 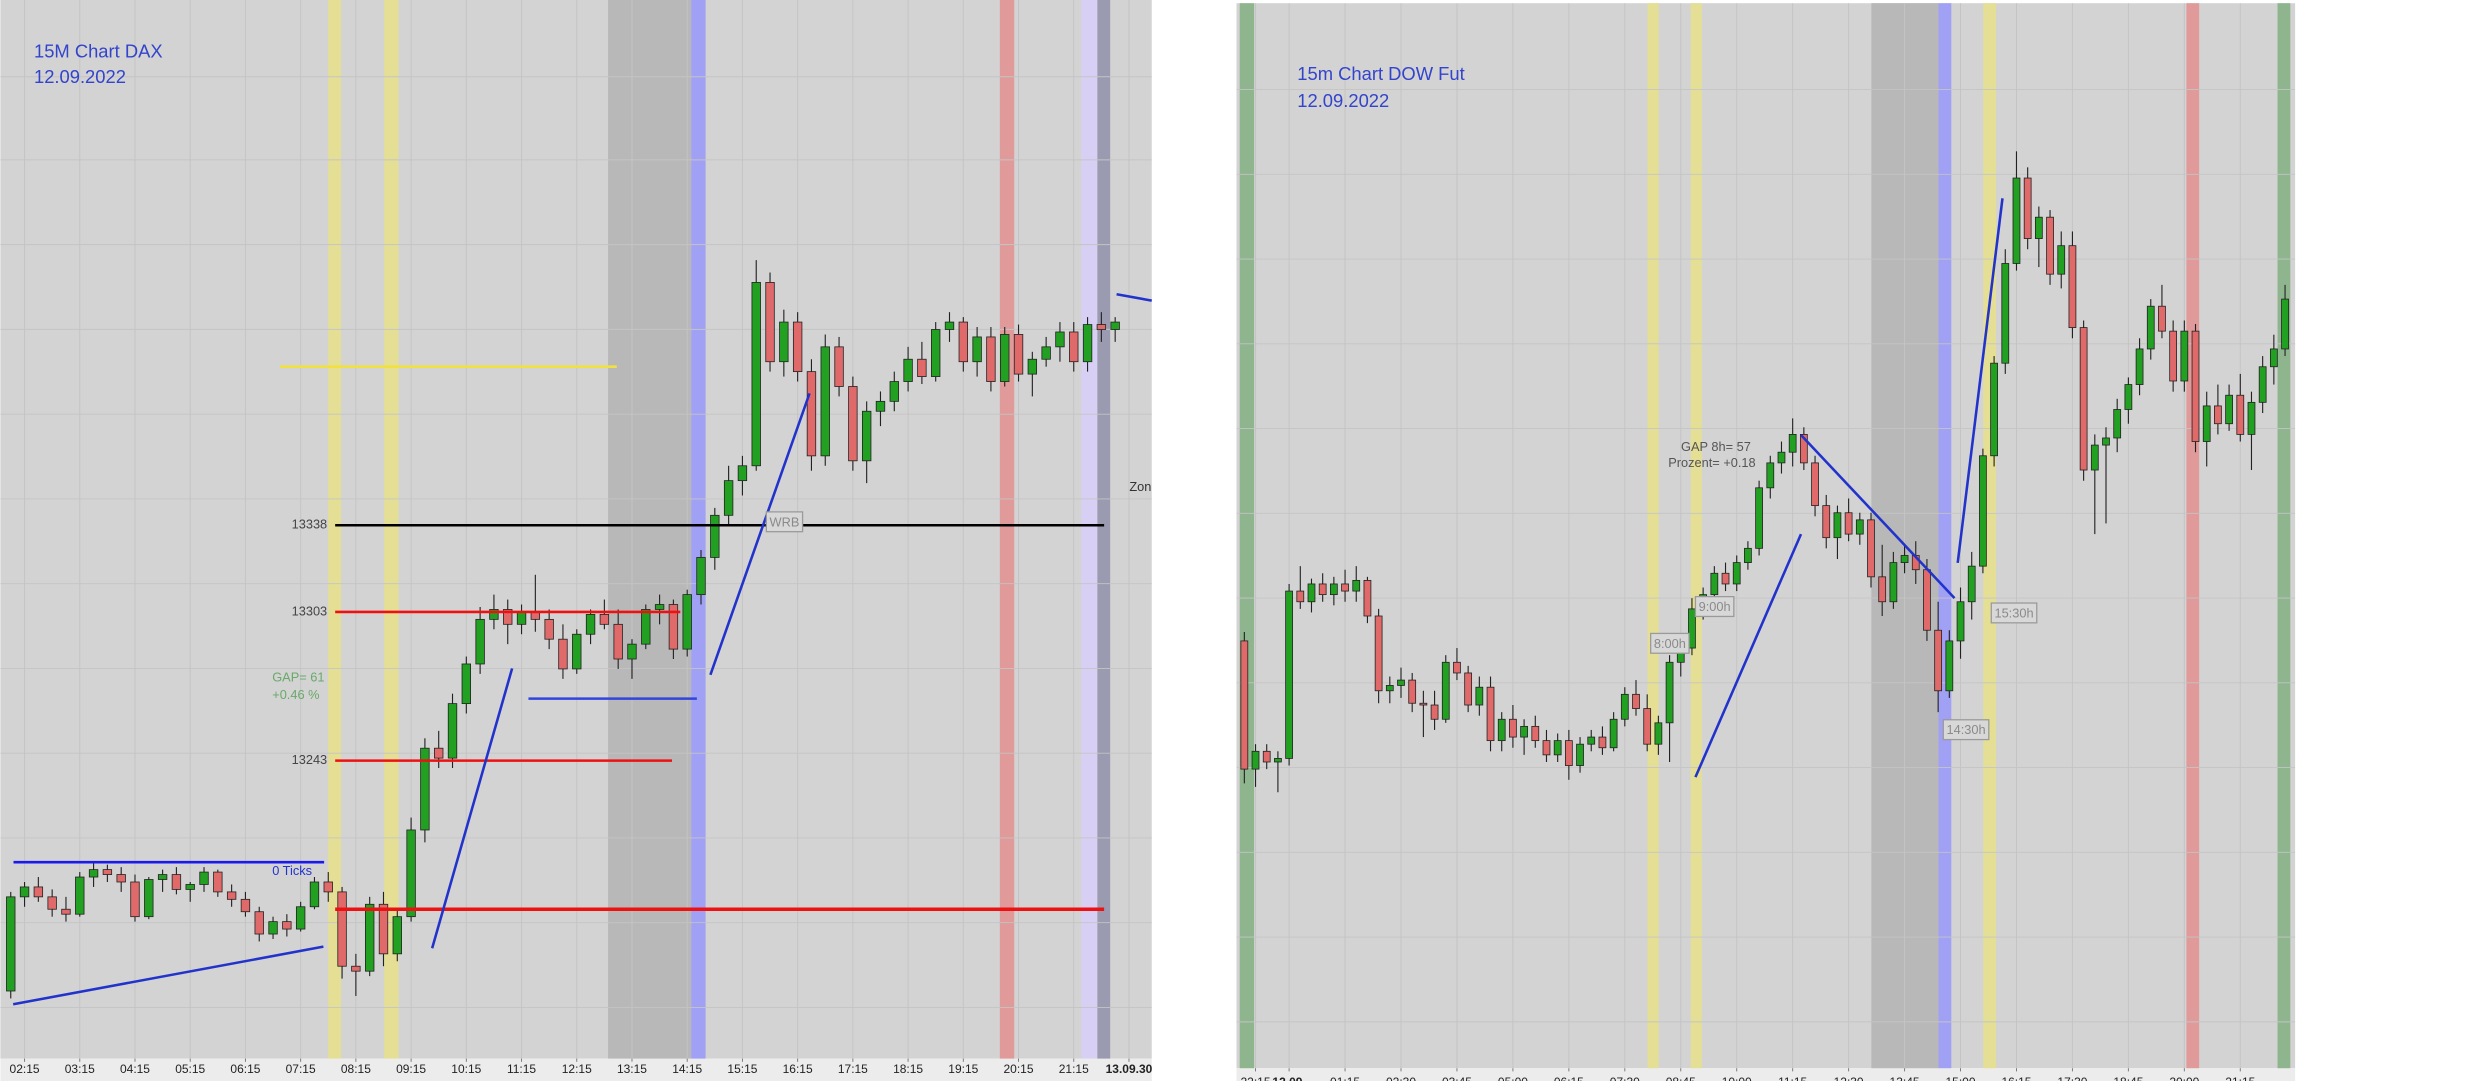 What do you see at coordinates (1625, 1078) in the screenshot?
I see `x-tick-label: 07:30` at bounding box center [1625, 1078].